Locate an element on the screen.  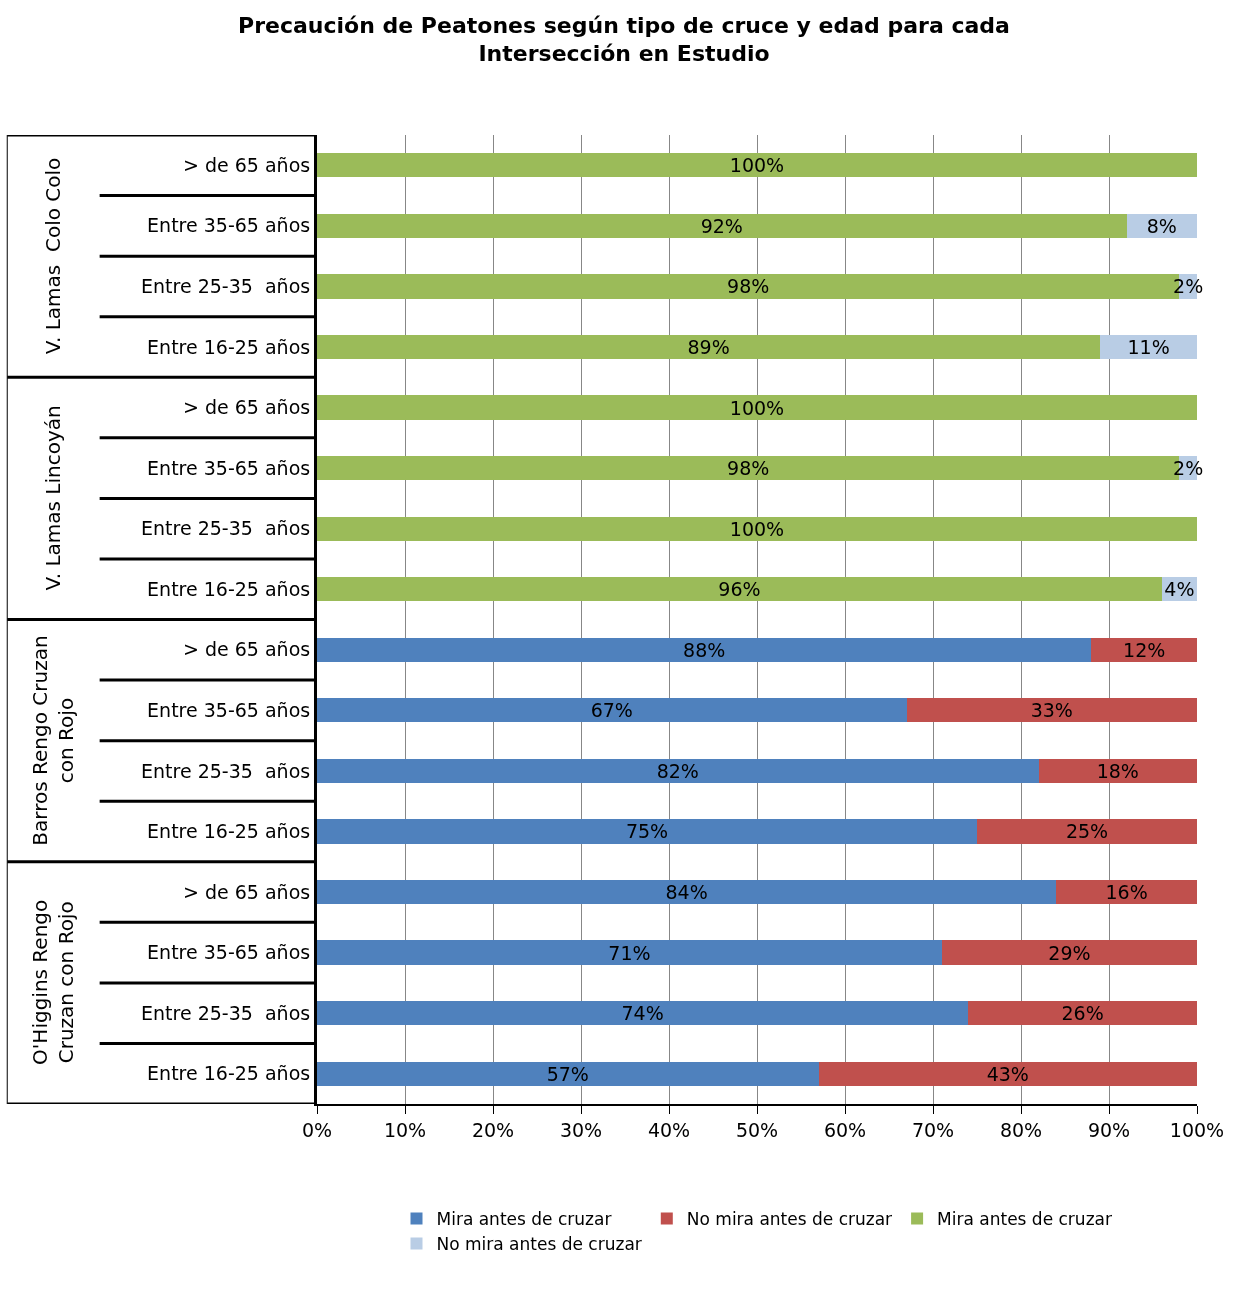
data-label: 67% is located at coordinates (611, 710).